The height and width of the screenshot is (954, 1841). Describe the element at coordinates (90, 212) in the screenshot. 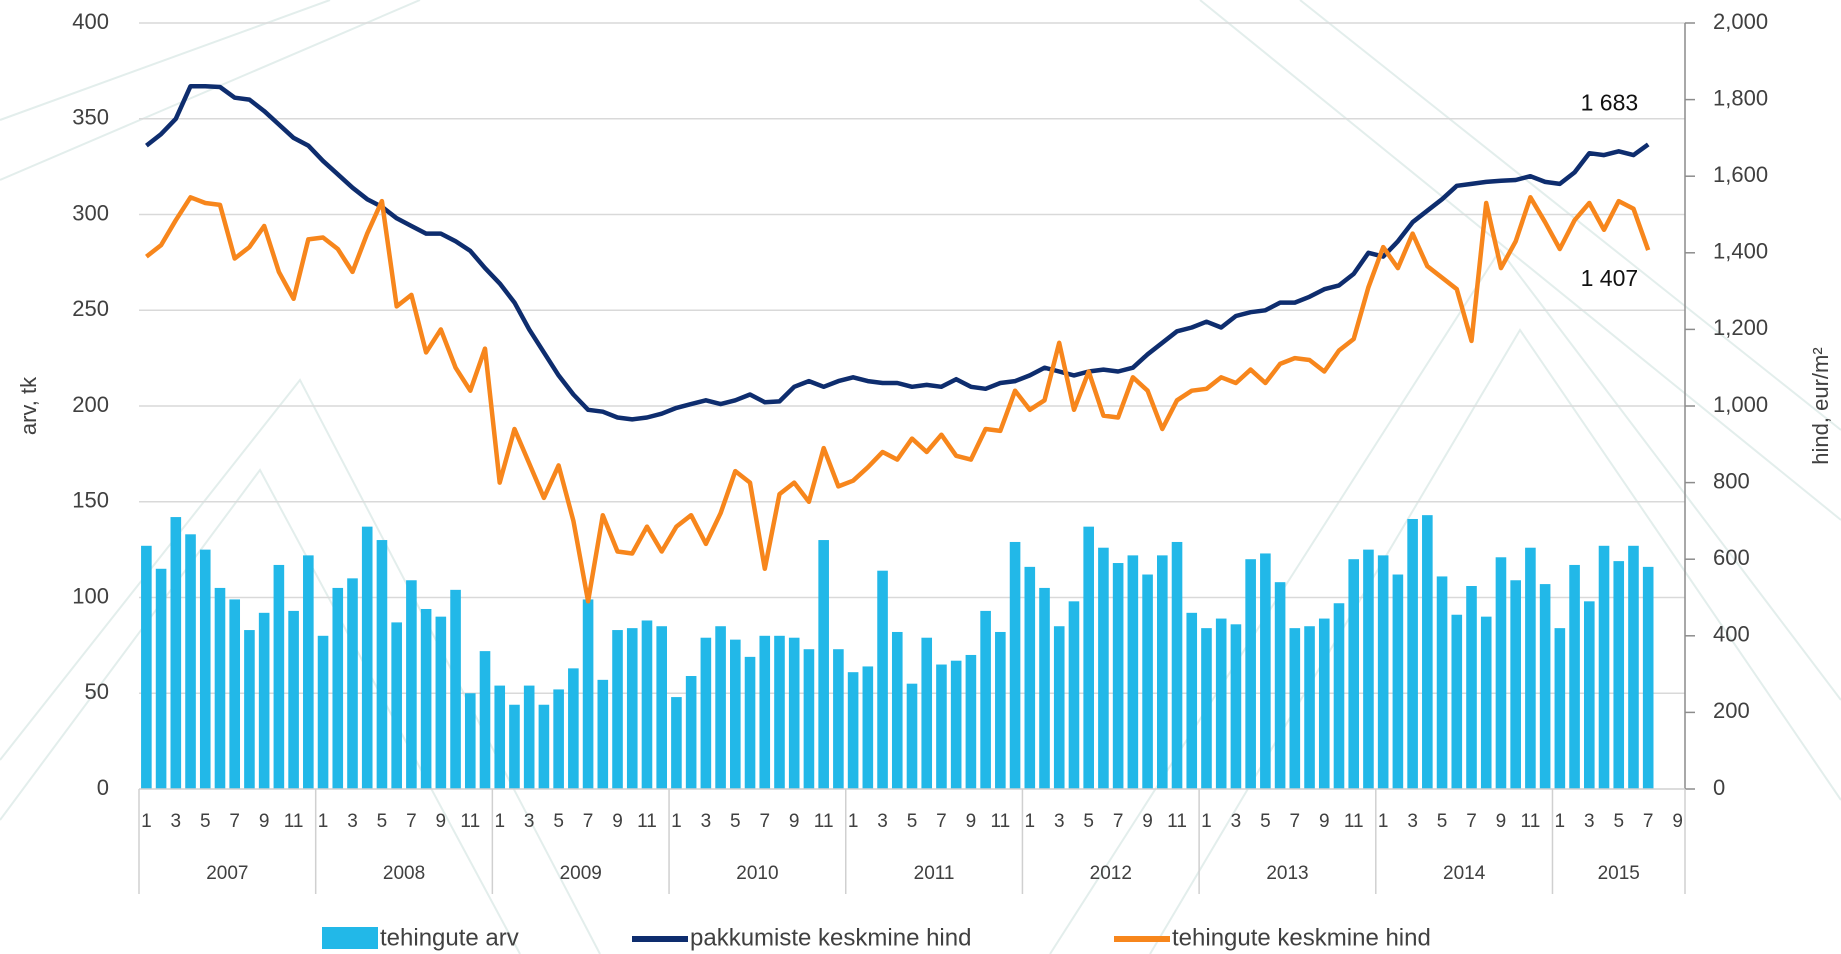

I see `y-tick-label: 300` at that location.